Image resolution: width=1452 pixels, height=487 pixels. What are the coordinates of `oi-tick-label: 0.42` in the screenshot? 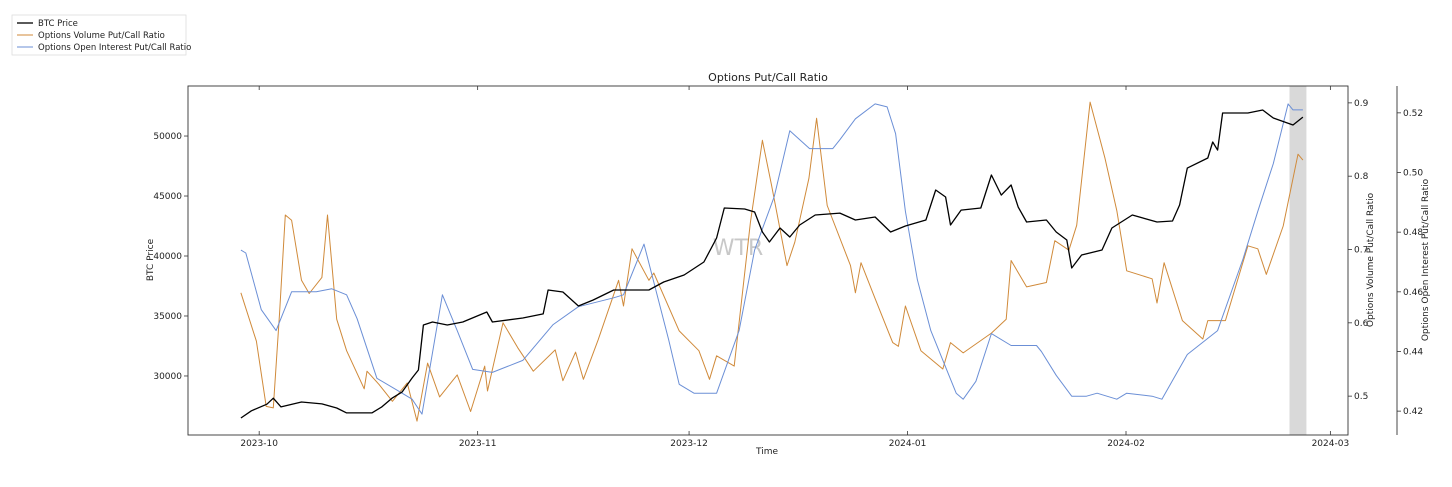 It's located at (1413, 412).